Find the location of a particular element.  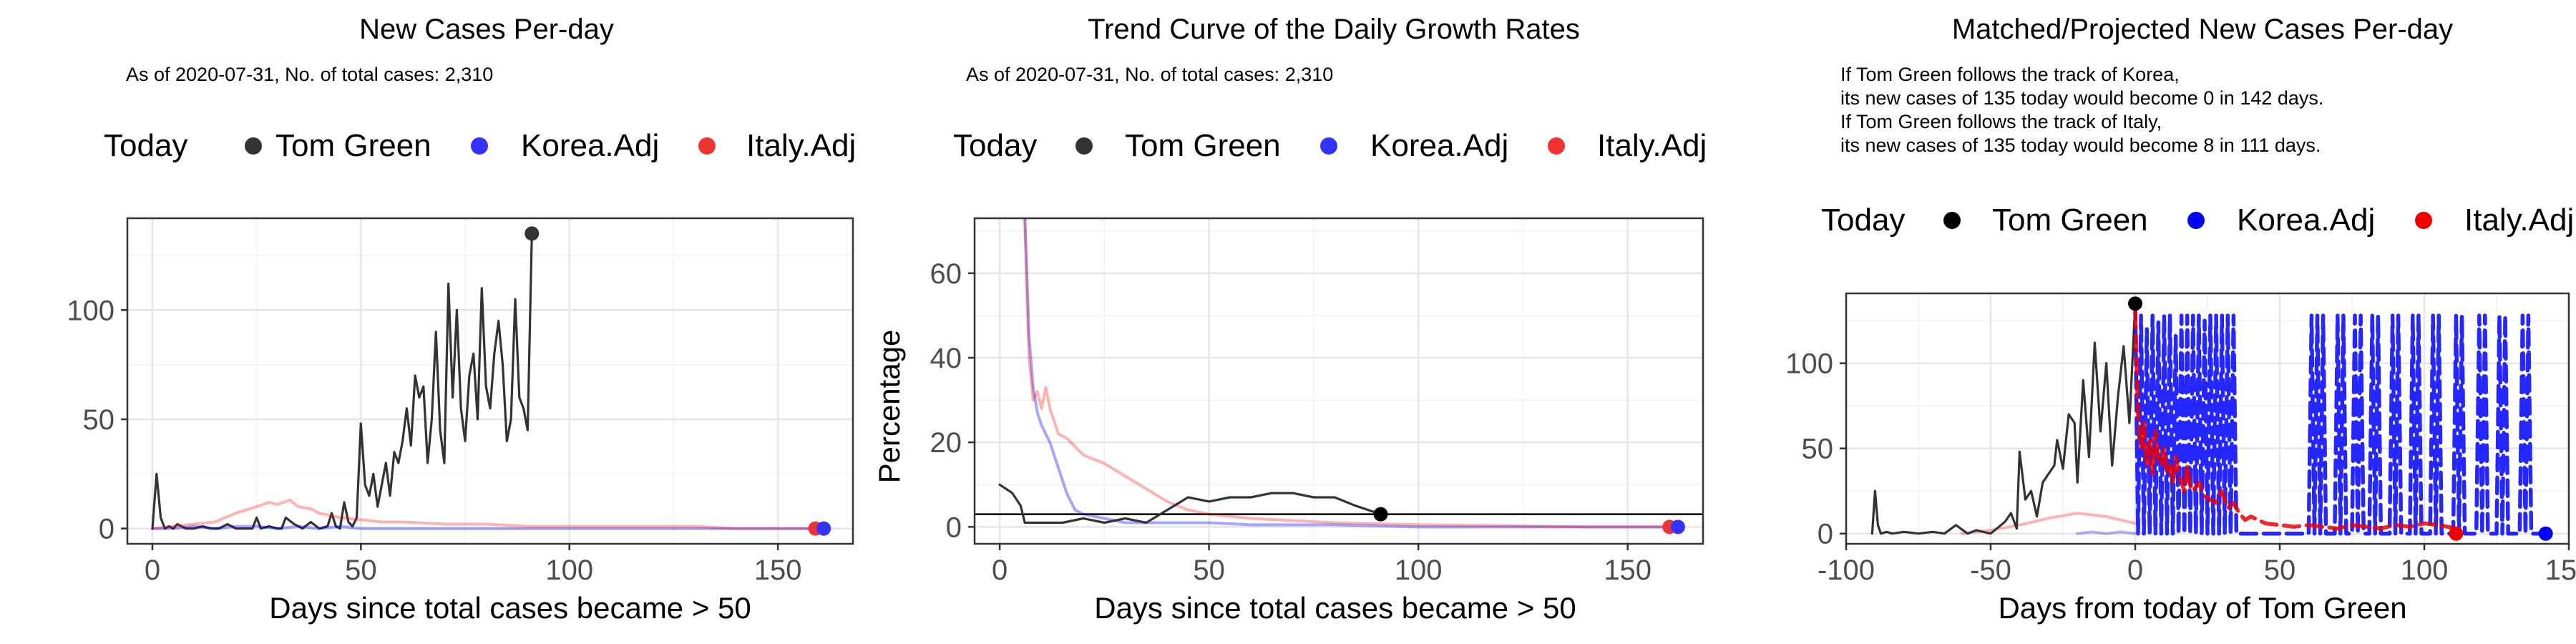

panel-title: New Cases Per-day is located at coordinates (486, 29).